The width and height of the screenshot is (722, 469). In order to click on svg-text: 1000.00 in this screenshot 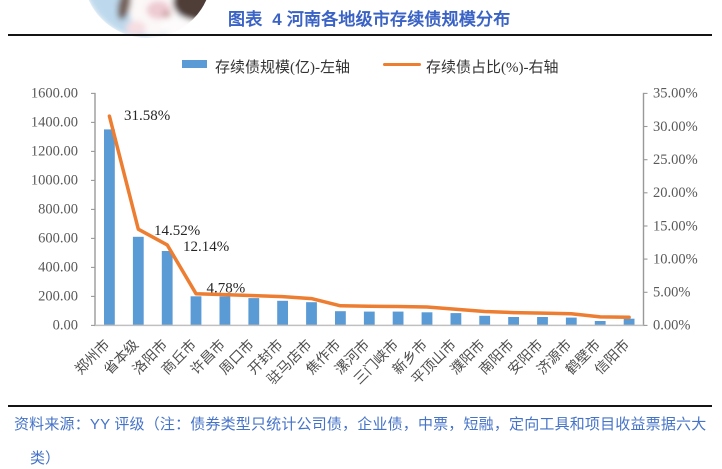, I will do `click(54, 181)`.